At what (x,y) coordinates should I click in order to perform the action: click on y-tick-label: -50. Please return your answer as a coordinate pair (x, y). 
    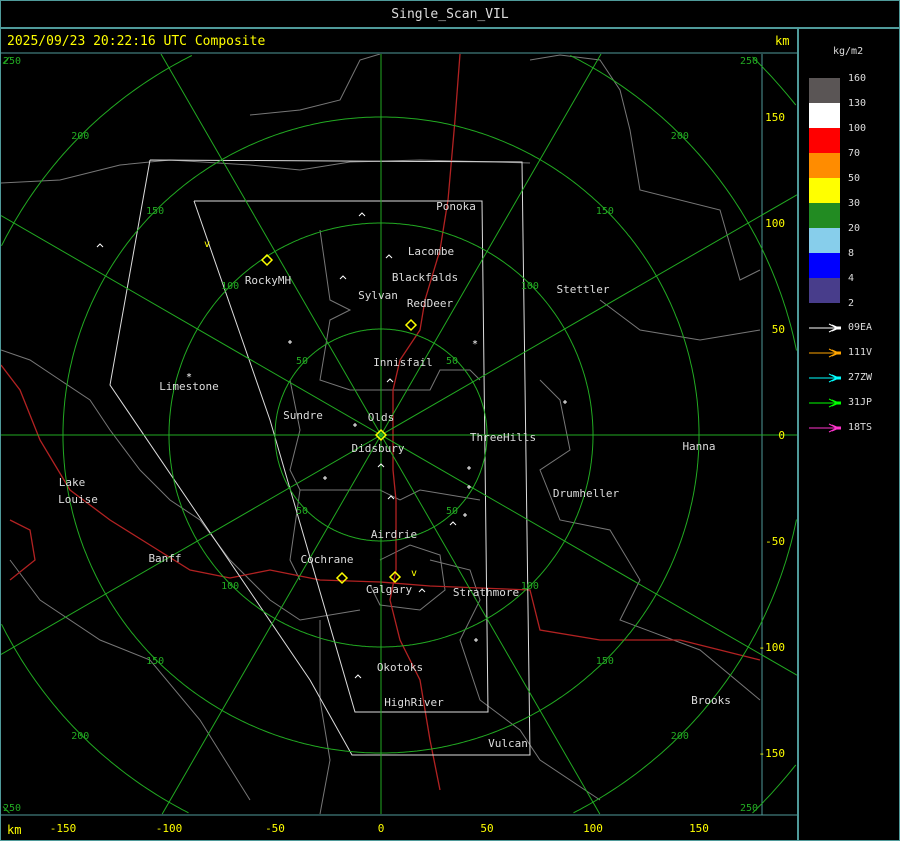
    Looking at the image, I should click on (775, 541).